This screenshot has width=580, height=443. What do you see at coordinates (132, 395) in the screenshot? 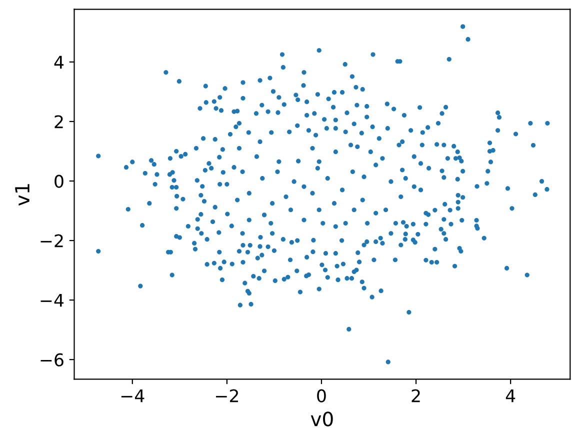
I see `x-tick-label: −4` at bounding box center [132, 395].